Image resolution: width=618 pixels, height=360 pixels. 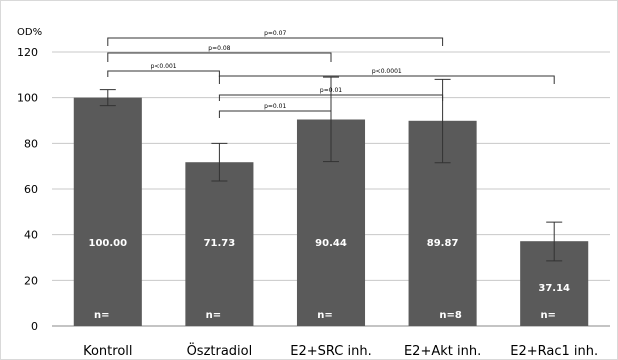 I want to click on y-tick-label: 0, so click(x=34, y=326).